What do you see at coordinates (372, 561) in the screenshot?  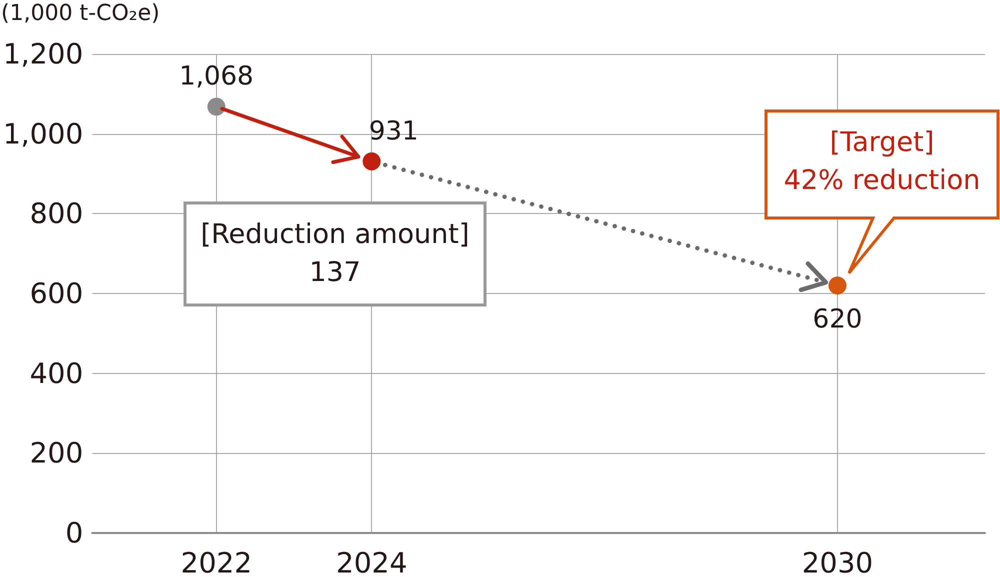 I see `x-tick-label: 2024` at bounding box center [372, 561].